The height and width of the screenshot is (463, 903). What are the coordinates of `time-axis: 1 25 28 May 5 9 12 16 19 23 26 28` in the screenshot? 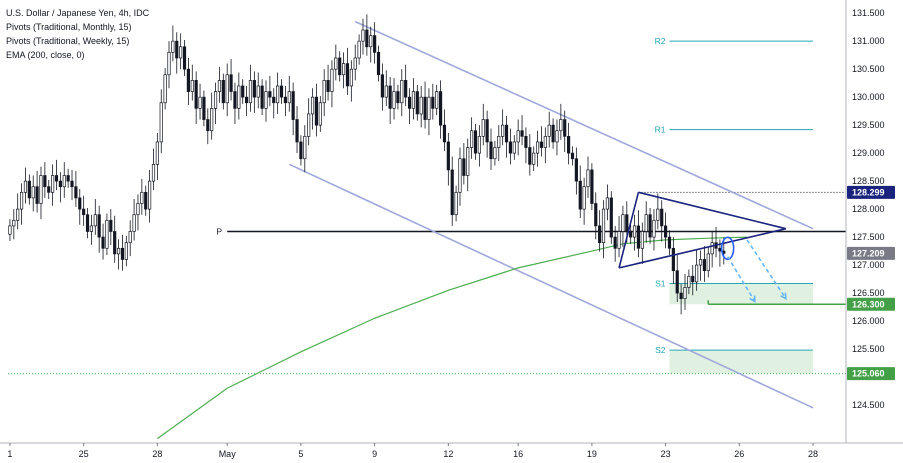 It's located at (451, 450).